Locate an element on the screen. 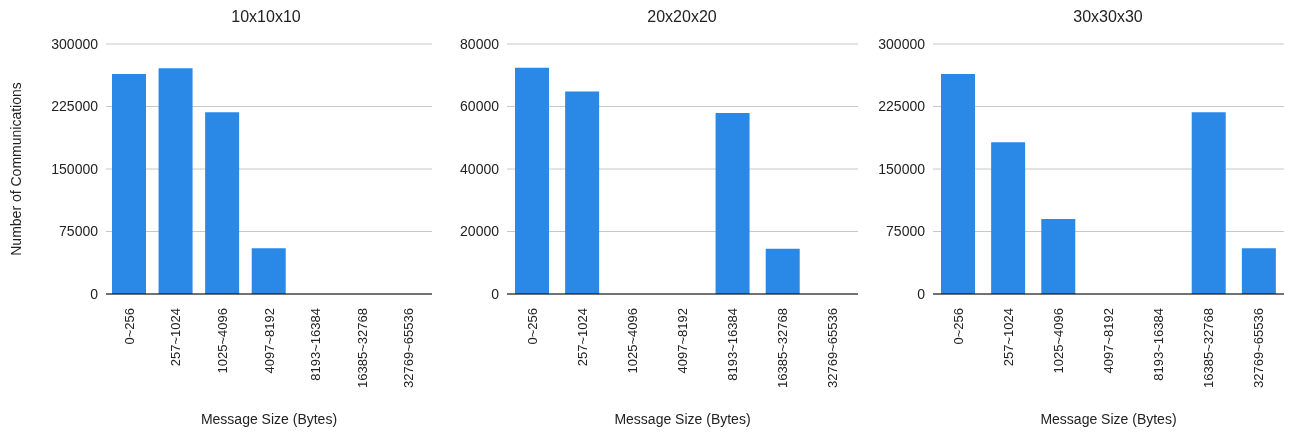  y-tick-label: 20000 is located at coordinates (480, 231).